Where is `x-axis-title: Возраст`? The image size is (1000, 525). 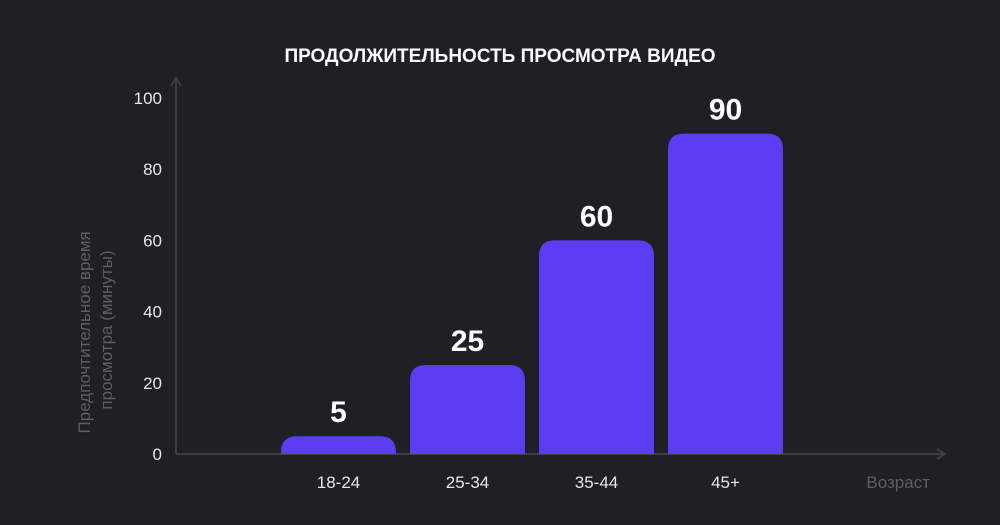 x-axis-title: Возраст is located at coordinates (898, 482).